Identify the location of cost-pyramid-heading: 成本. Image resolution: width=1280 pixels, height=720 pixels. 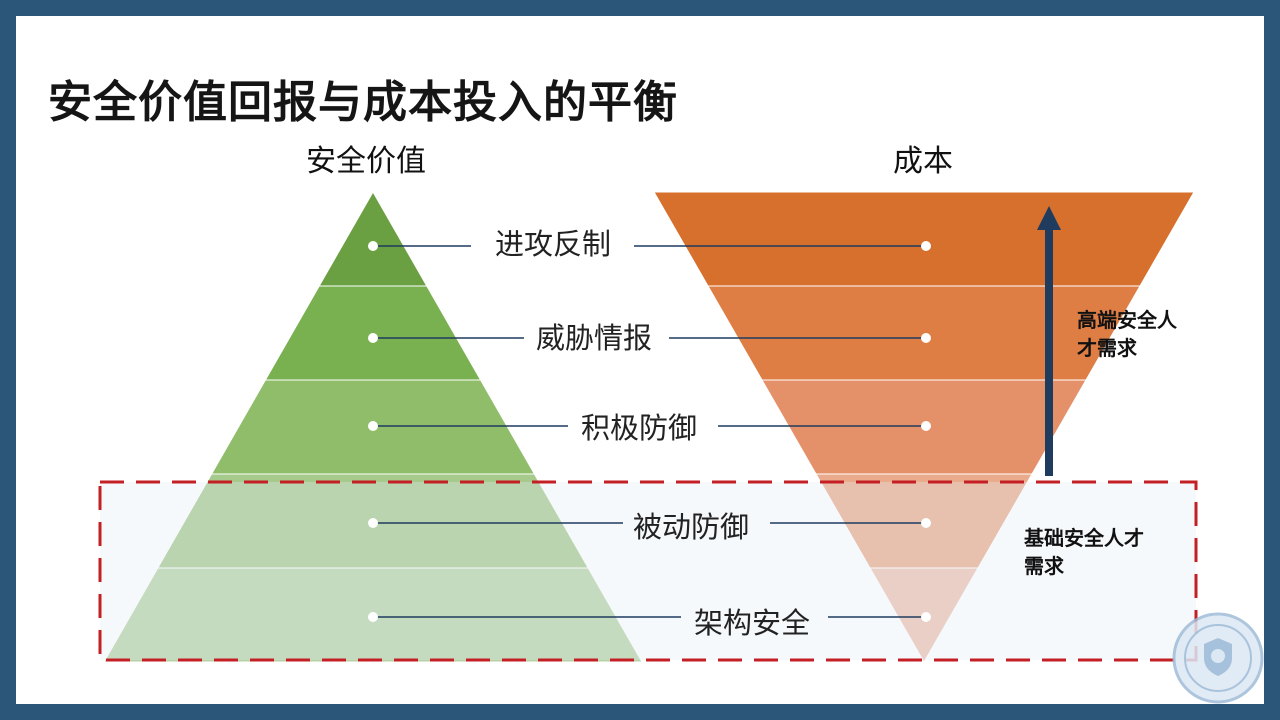
(923, 161).